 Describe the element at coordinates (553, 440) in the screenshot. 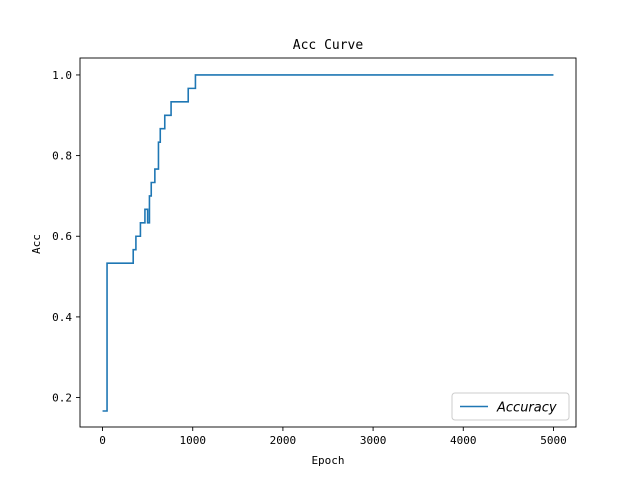

I see `x-tick-label: 5000` at that location.